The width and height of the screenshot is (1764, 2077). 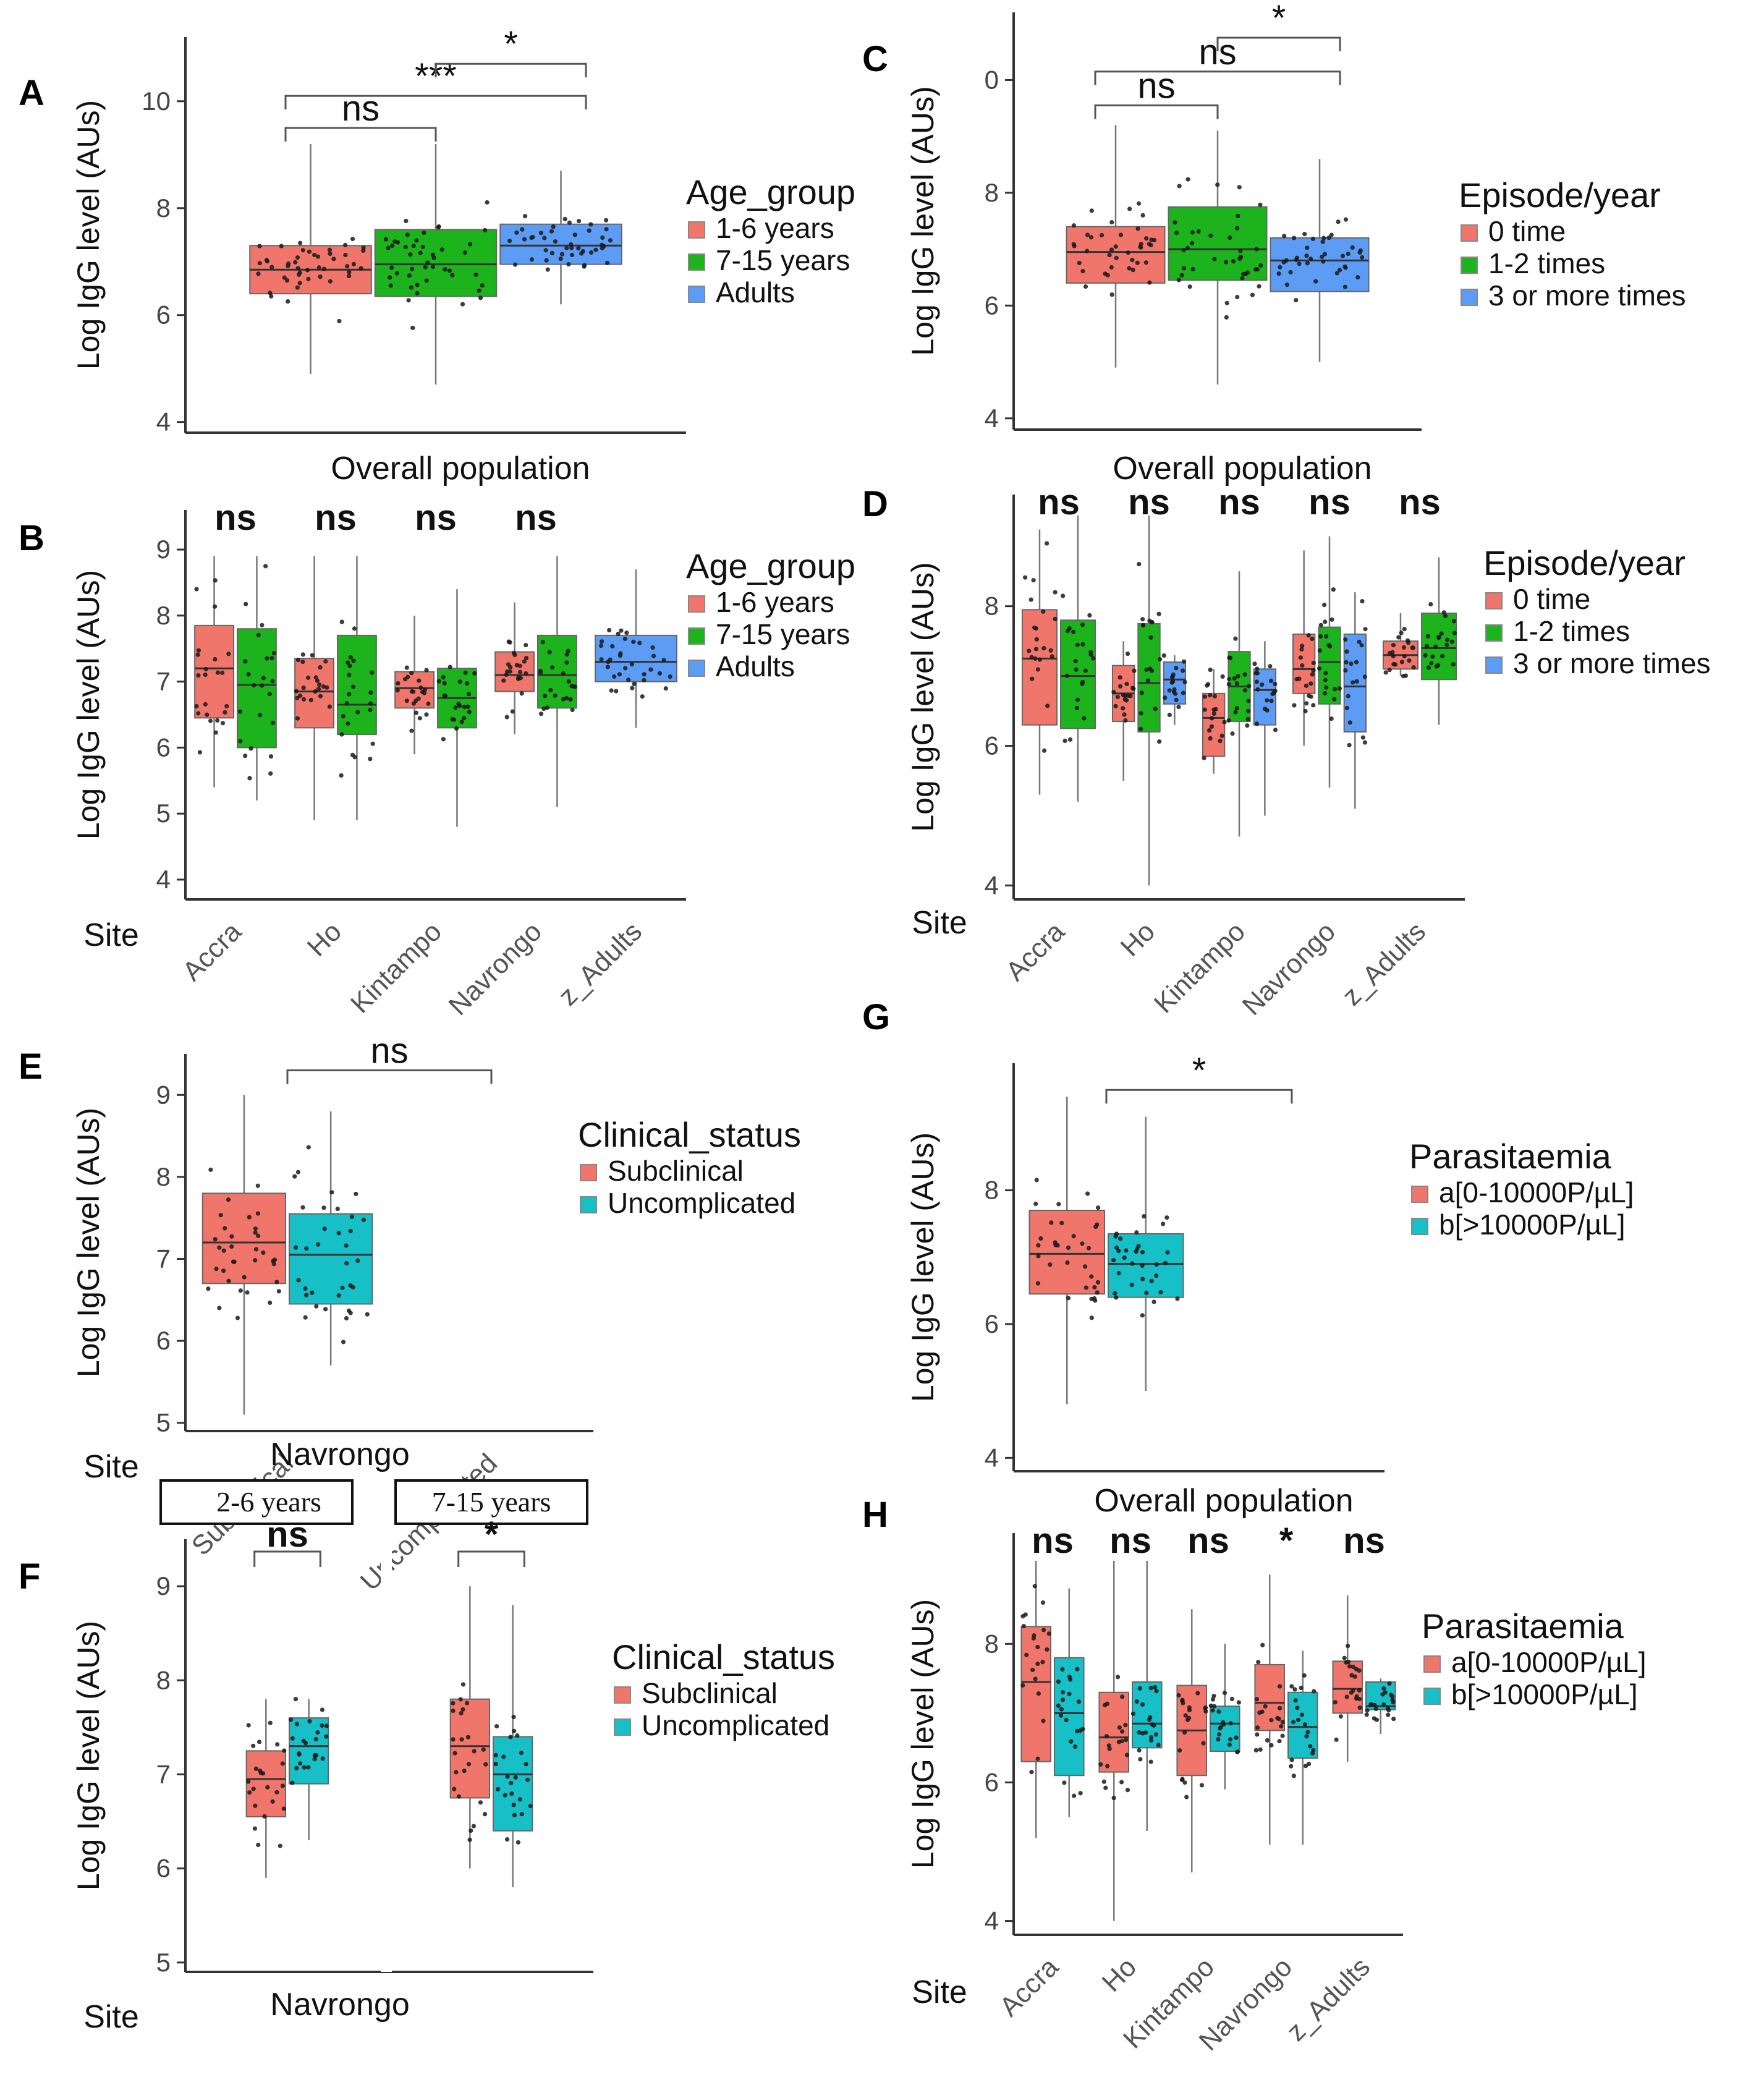 I want to click on y-tick-label: 9, so click(x=163, y=1585).